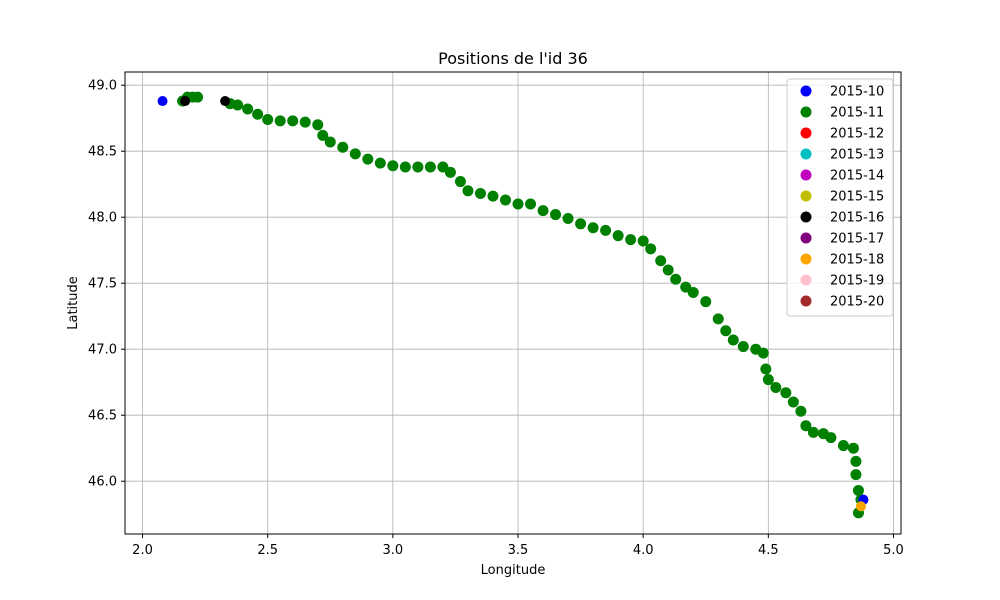  I want to click on legend-label: 2015-11, so click(857, 113).